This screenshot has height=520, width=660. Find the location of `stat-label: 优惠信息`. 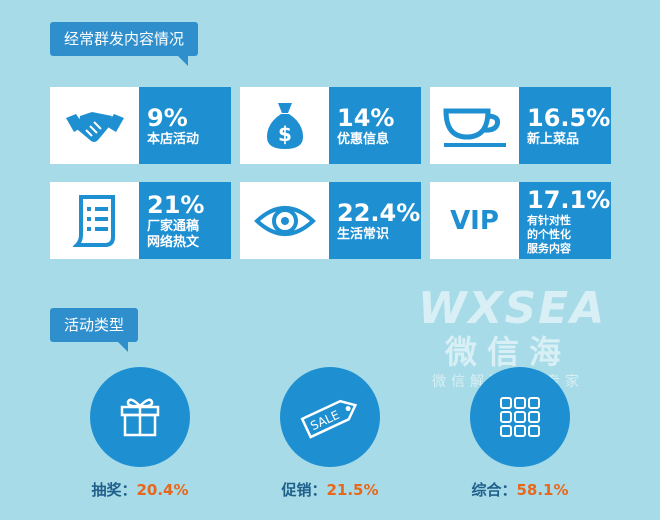

stat-label: 优惠信息 is located at coordinates (363, 139).